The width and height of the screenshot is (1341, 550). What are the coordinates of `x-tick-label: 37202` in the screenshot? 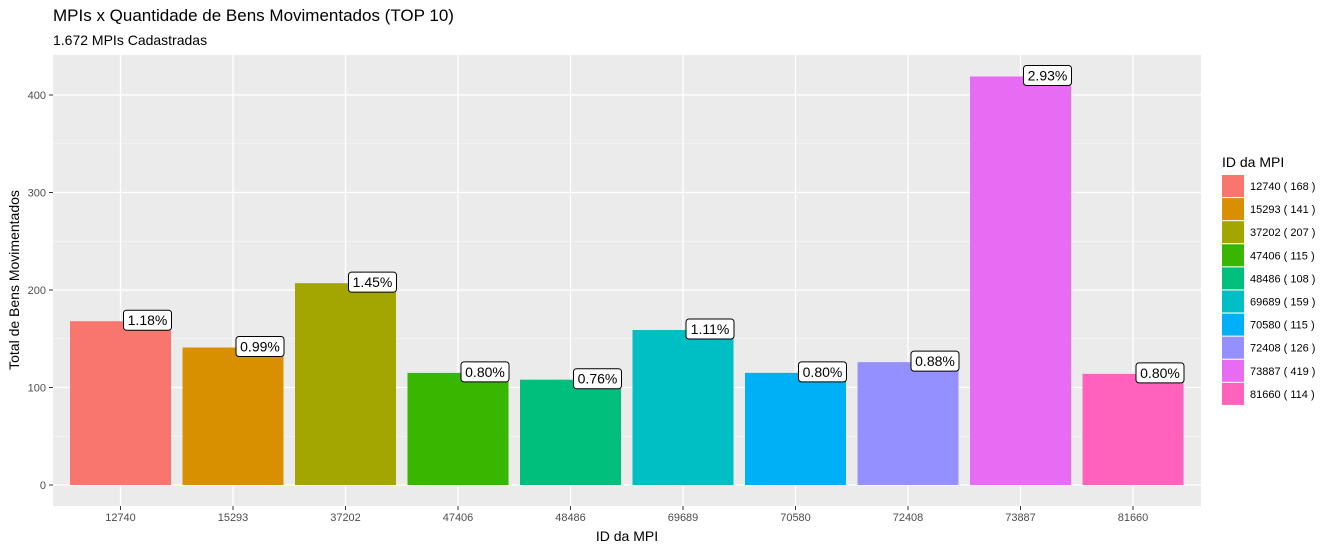 It's located at (345, 518).